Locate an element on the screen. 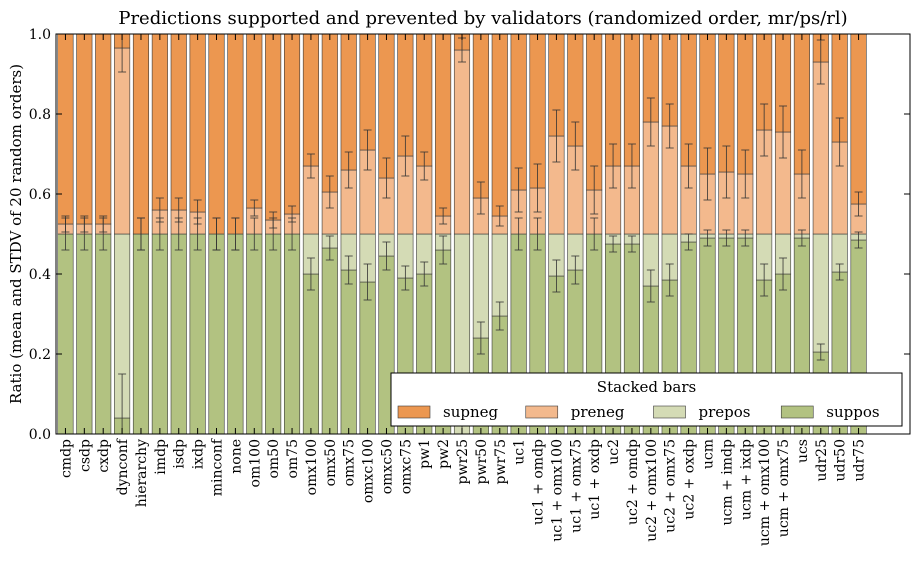 The width and height of the screenshot is (919, 562). x-tick-label: isdp is located at coordinates (180, 454).